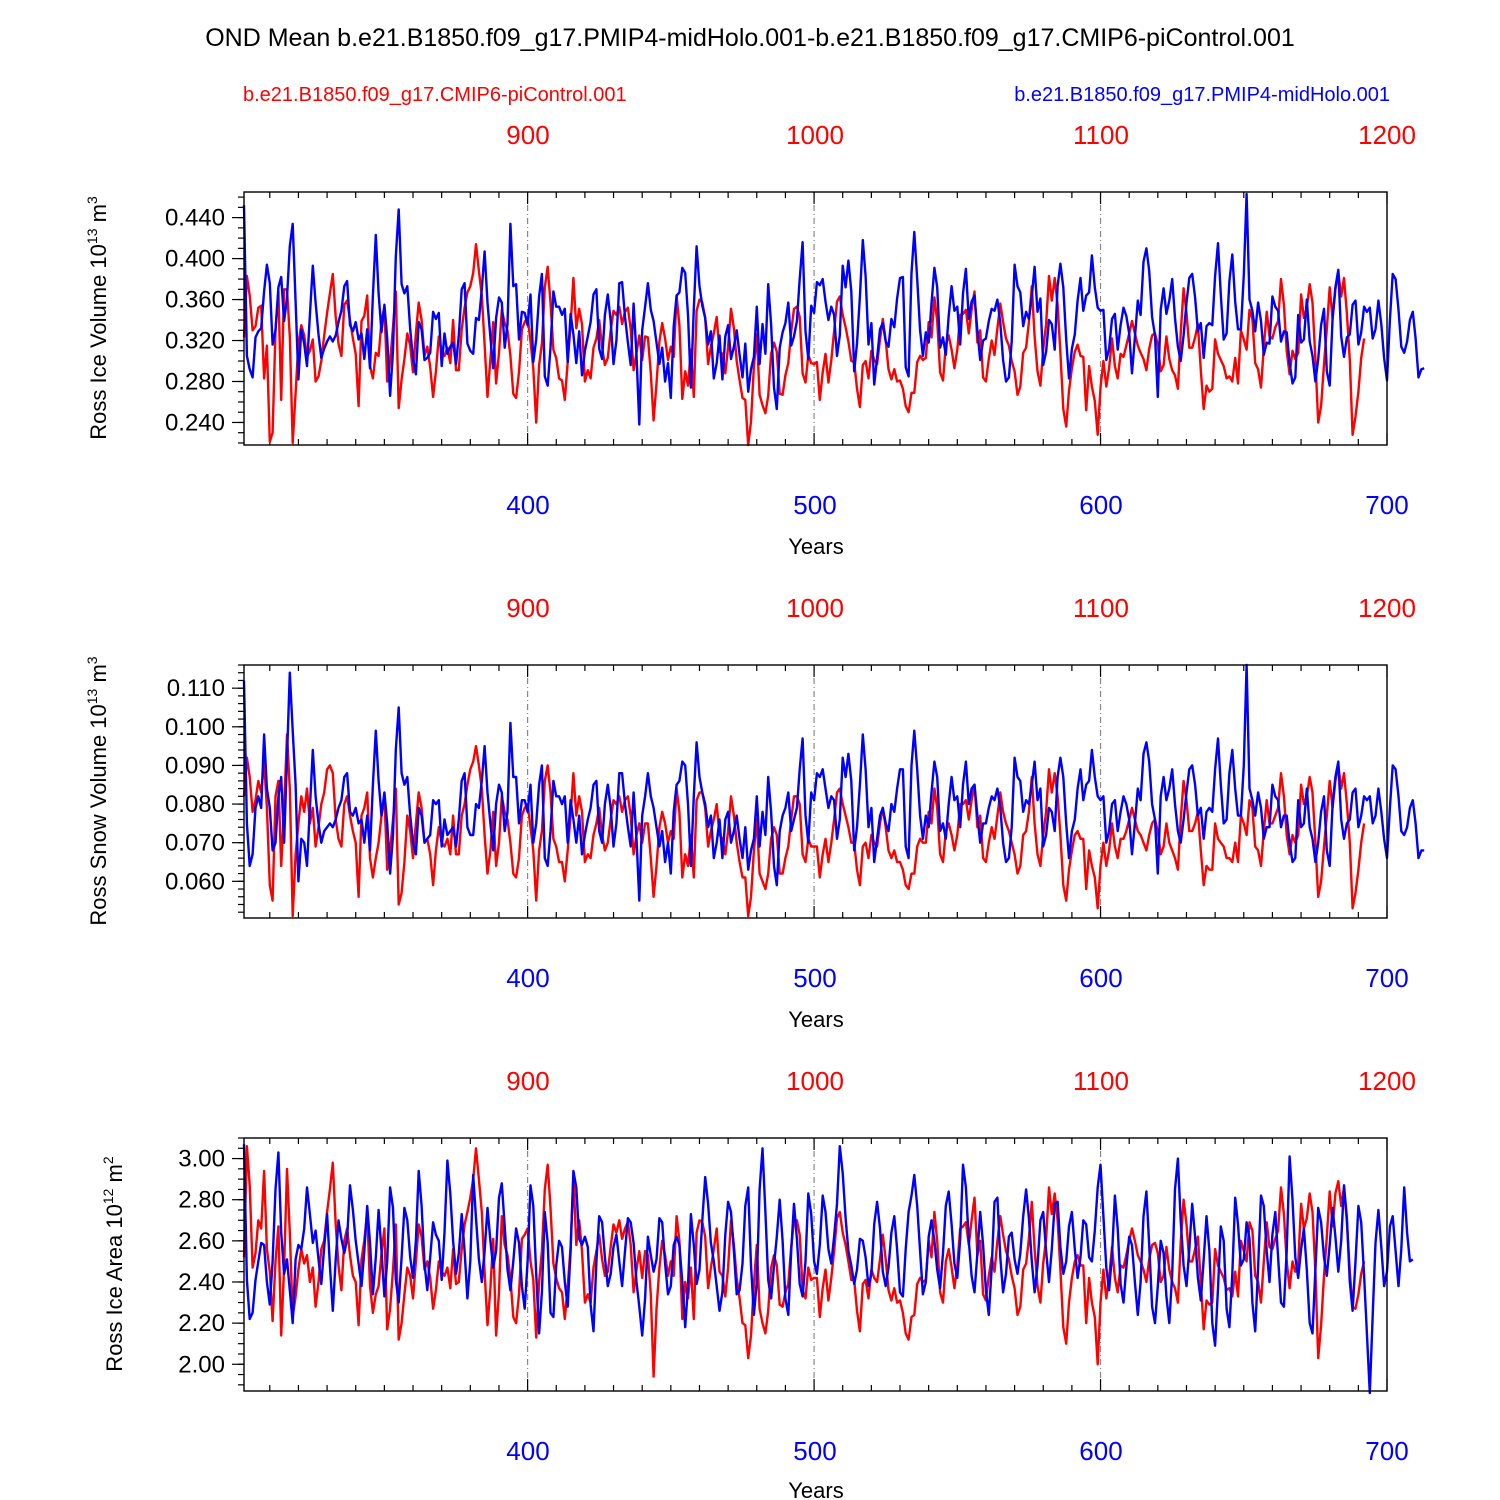  I want to click on y-tick-label: 0.110, so click(196, 688).